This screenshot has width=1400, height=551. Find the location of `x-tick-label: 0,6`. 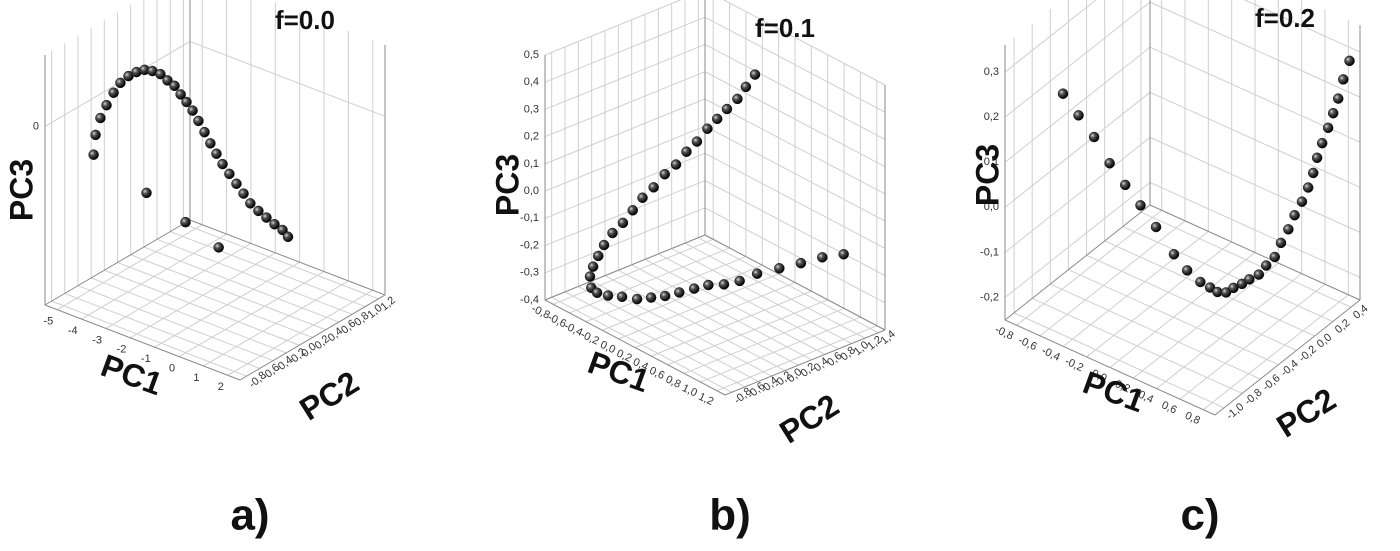

x-tick-label: 0,6 is located at coordinates (656, 373).